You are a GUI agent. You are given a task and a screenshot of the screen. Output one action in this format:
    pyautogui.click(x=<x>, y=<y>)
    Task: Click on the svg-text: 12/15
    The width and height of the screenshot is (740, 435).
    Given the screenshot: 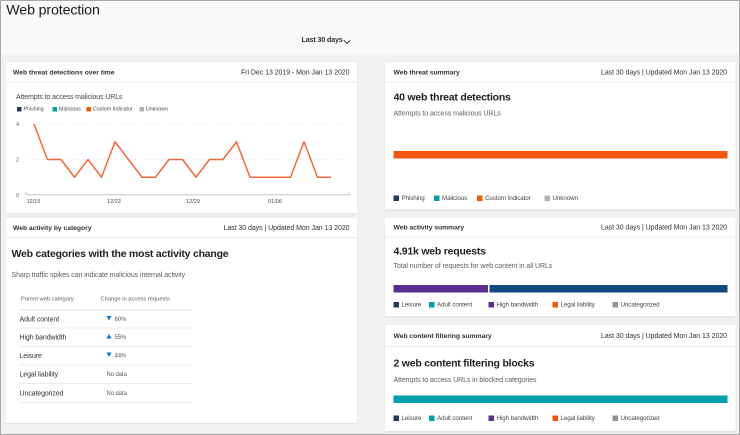 What is the action you would take?
    pyautogui.click(x=34, y=202)
    